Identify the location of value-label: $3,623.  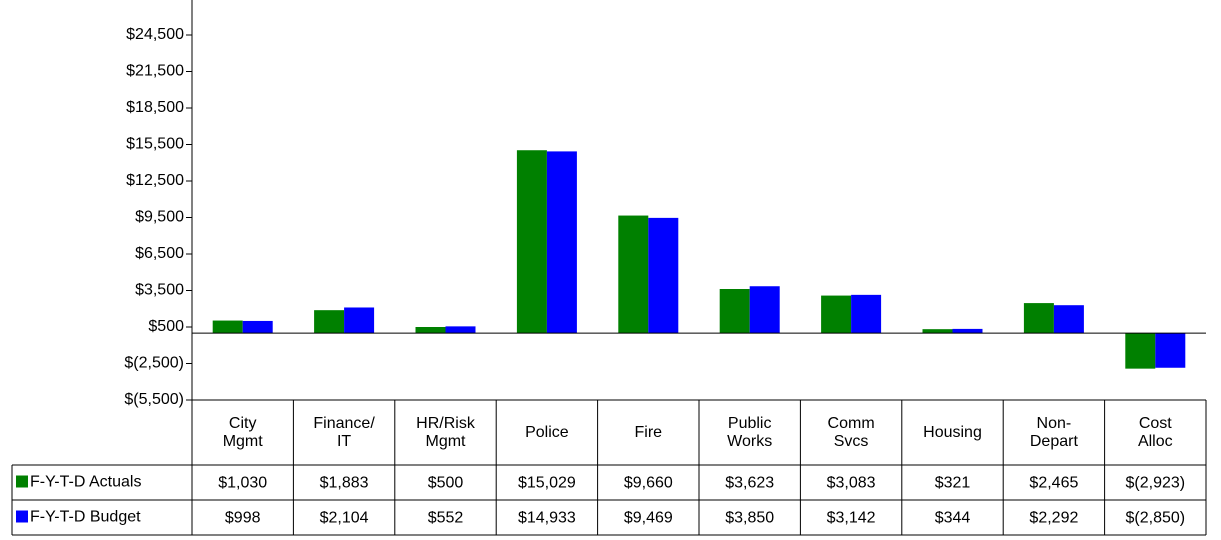
(749, 483).